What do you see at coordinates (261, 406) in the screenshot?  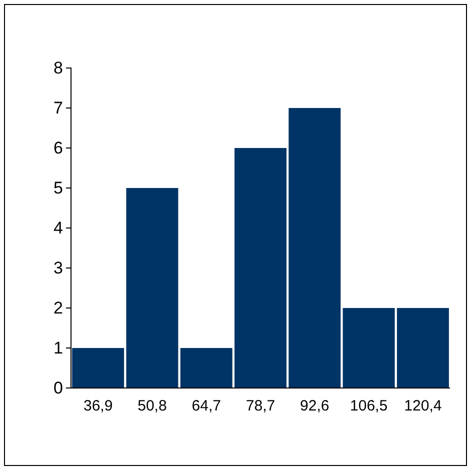 I see `x-tick-label: 78,7` at bounding box center [261, 406].